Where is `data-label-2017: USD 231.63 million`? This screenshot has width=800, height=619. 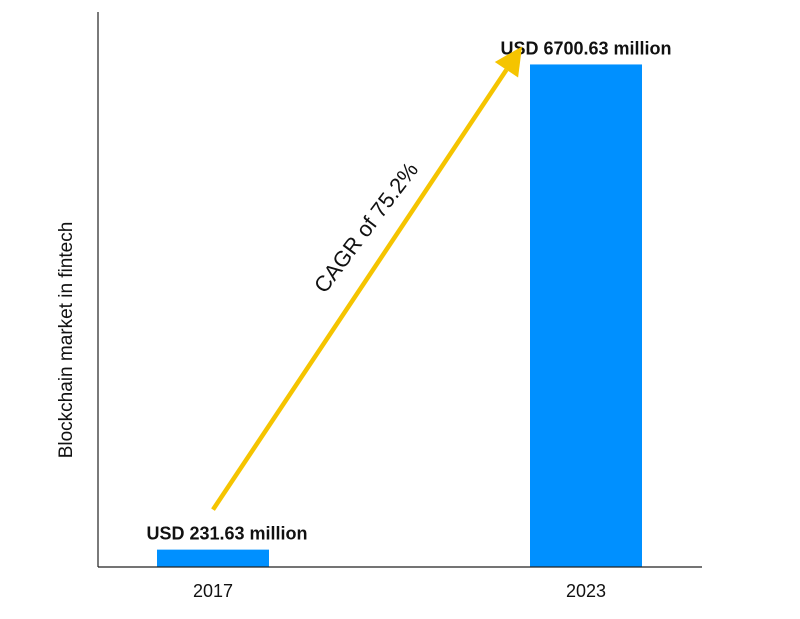 data-label-2017: USD 231.63 million is located at coordinates (226, 534).